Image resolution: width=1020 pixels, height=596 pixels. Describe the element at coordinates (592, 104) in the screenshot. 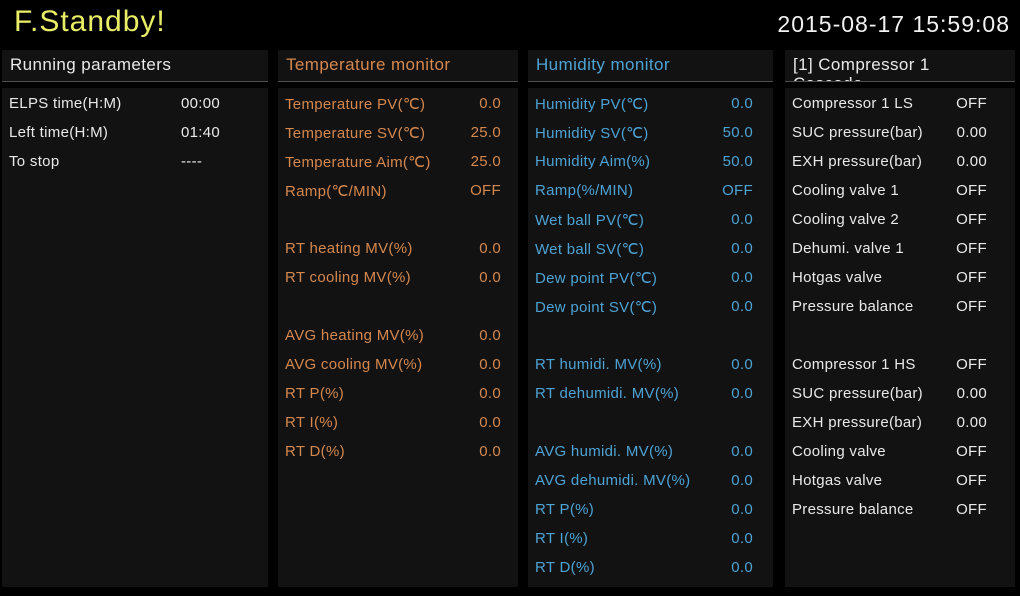

I see `row-label: Humidity PV(℃)` at that location.